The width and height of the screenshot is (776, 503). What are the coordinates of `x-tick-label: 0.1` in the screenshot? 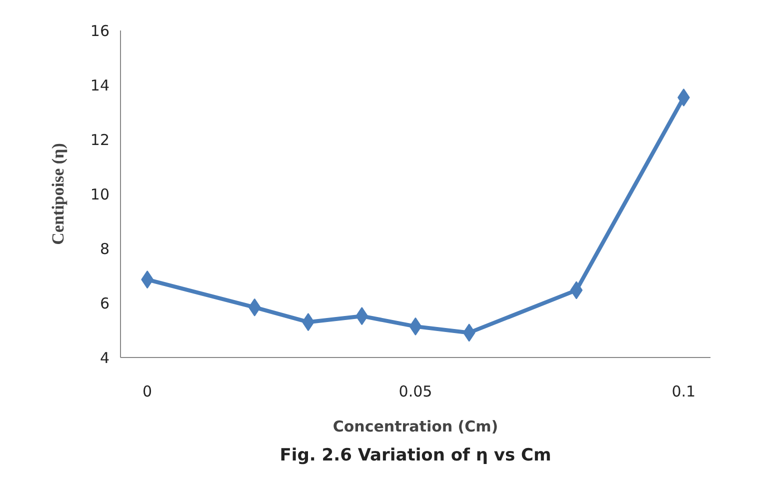 It's located at (684, 391).